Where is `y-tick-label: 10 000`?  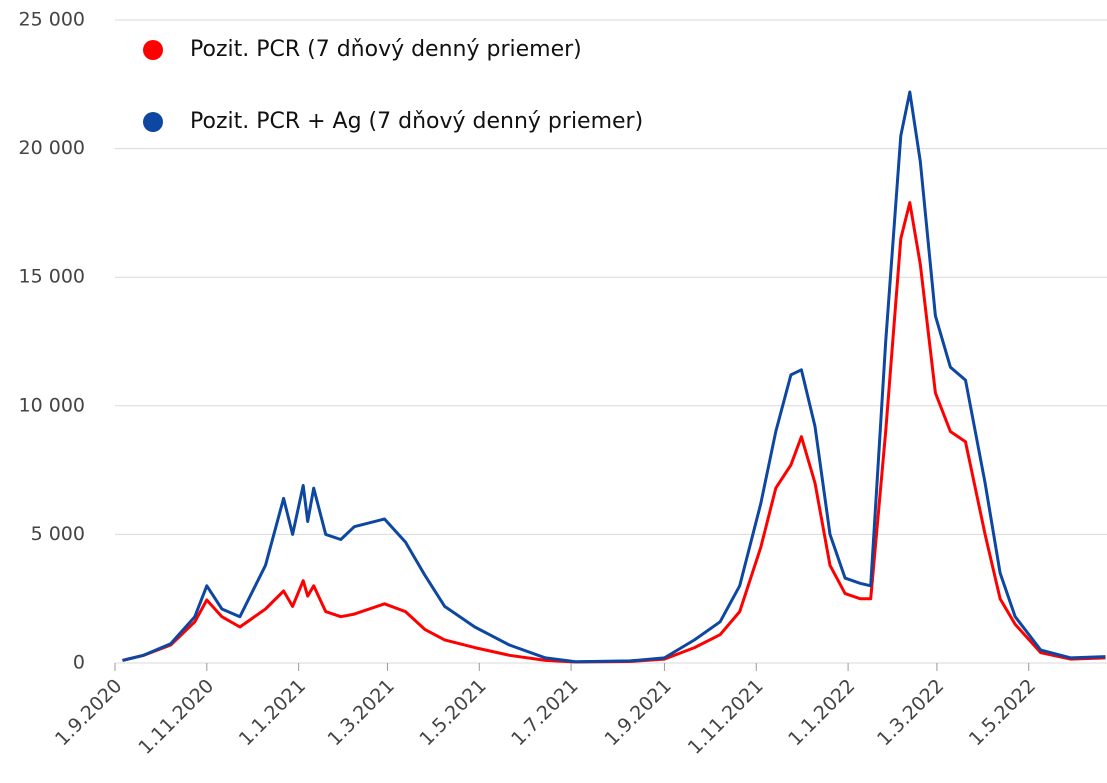
y-tick-label: 10 000 is located at coordinates (52, 405).